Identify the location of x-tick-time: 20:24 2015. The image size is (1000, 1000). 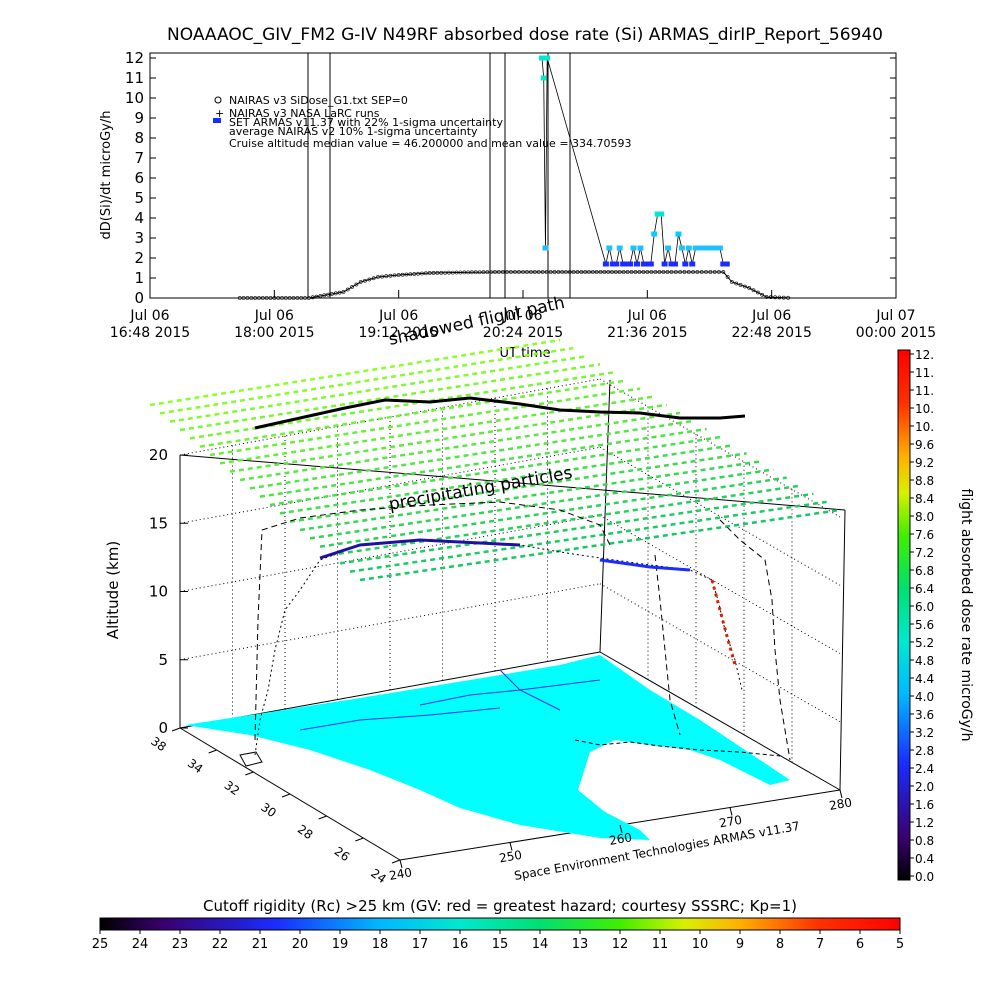
(523, 333).